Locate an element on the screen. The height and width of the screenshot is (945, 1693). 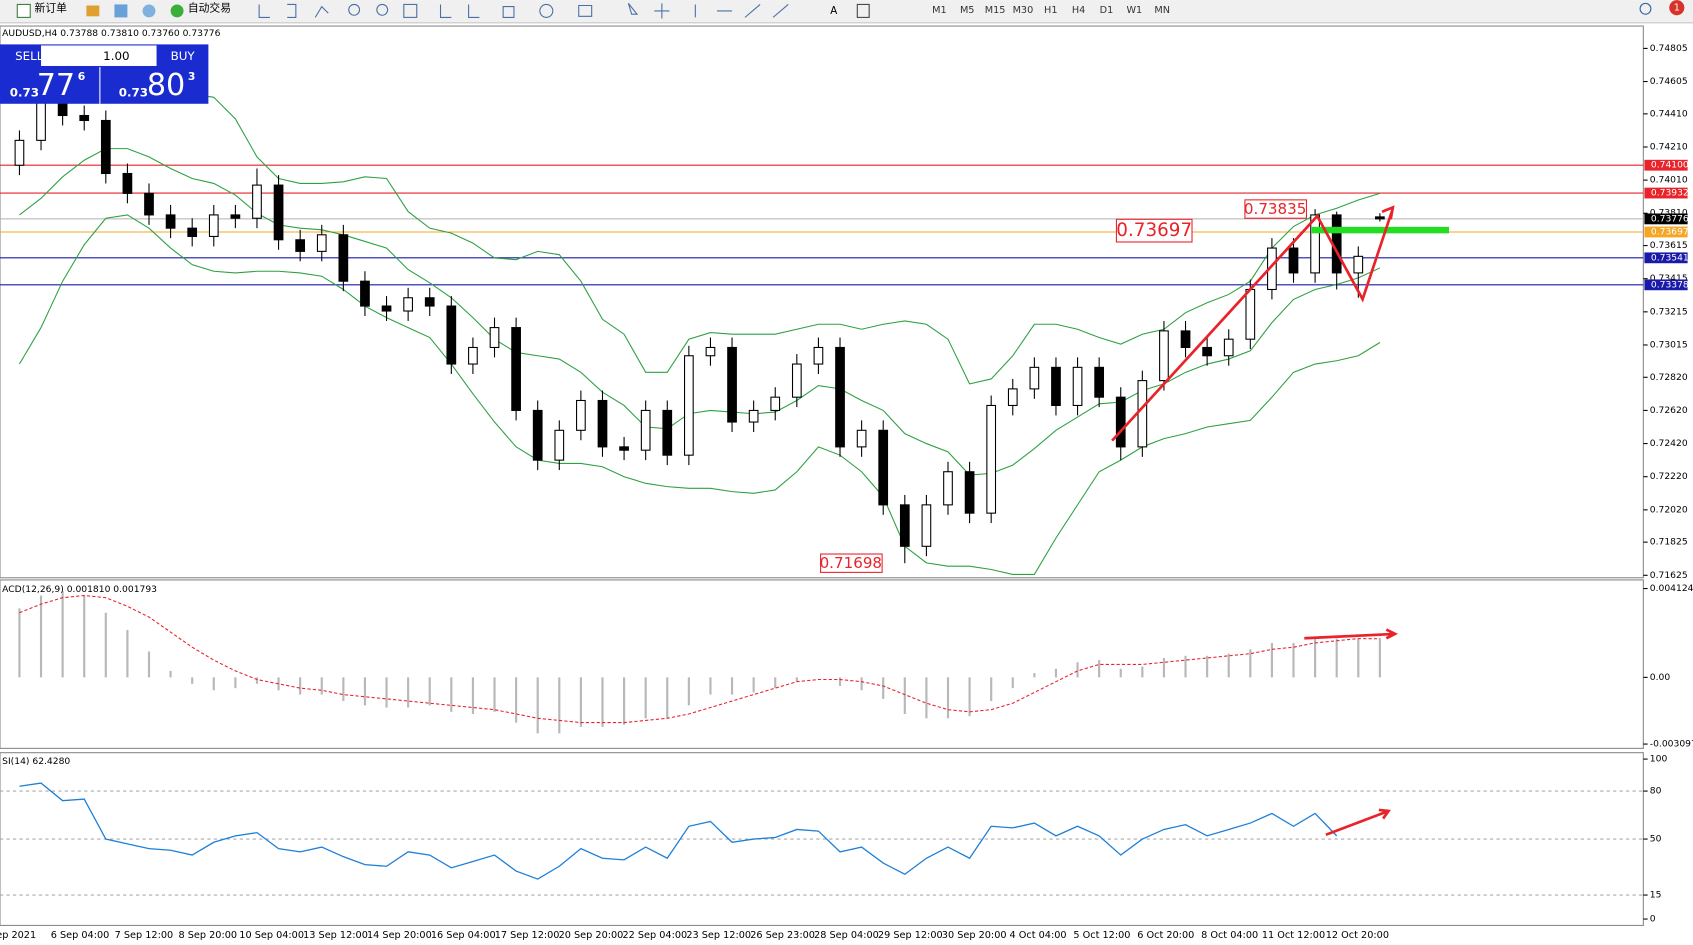
label-tool is located at coordinates (863, 10).